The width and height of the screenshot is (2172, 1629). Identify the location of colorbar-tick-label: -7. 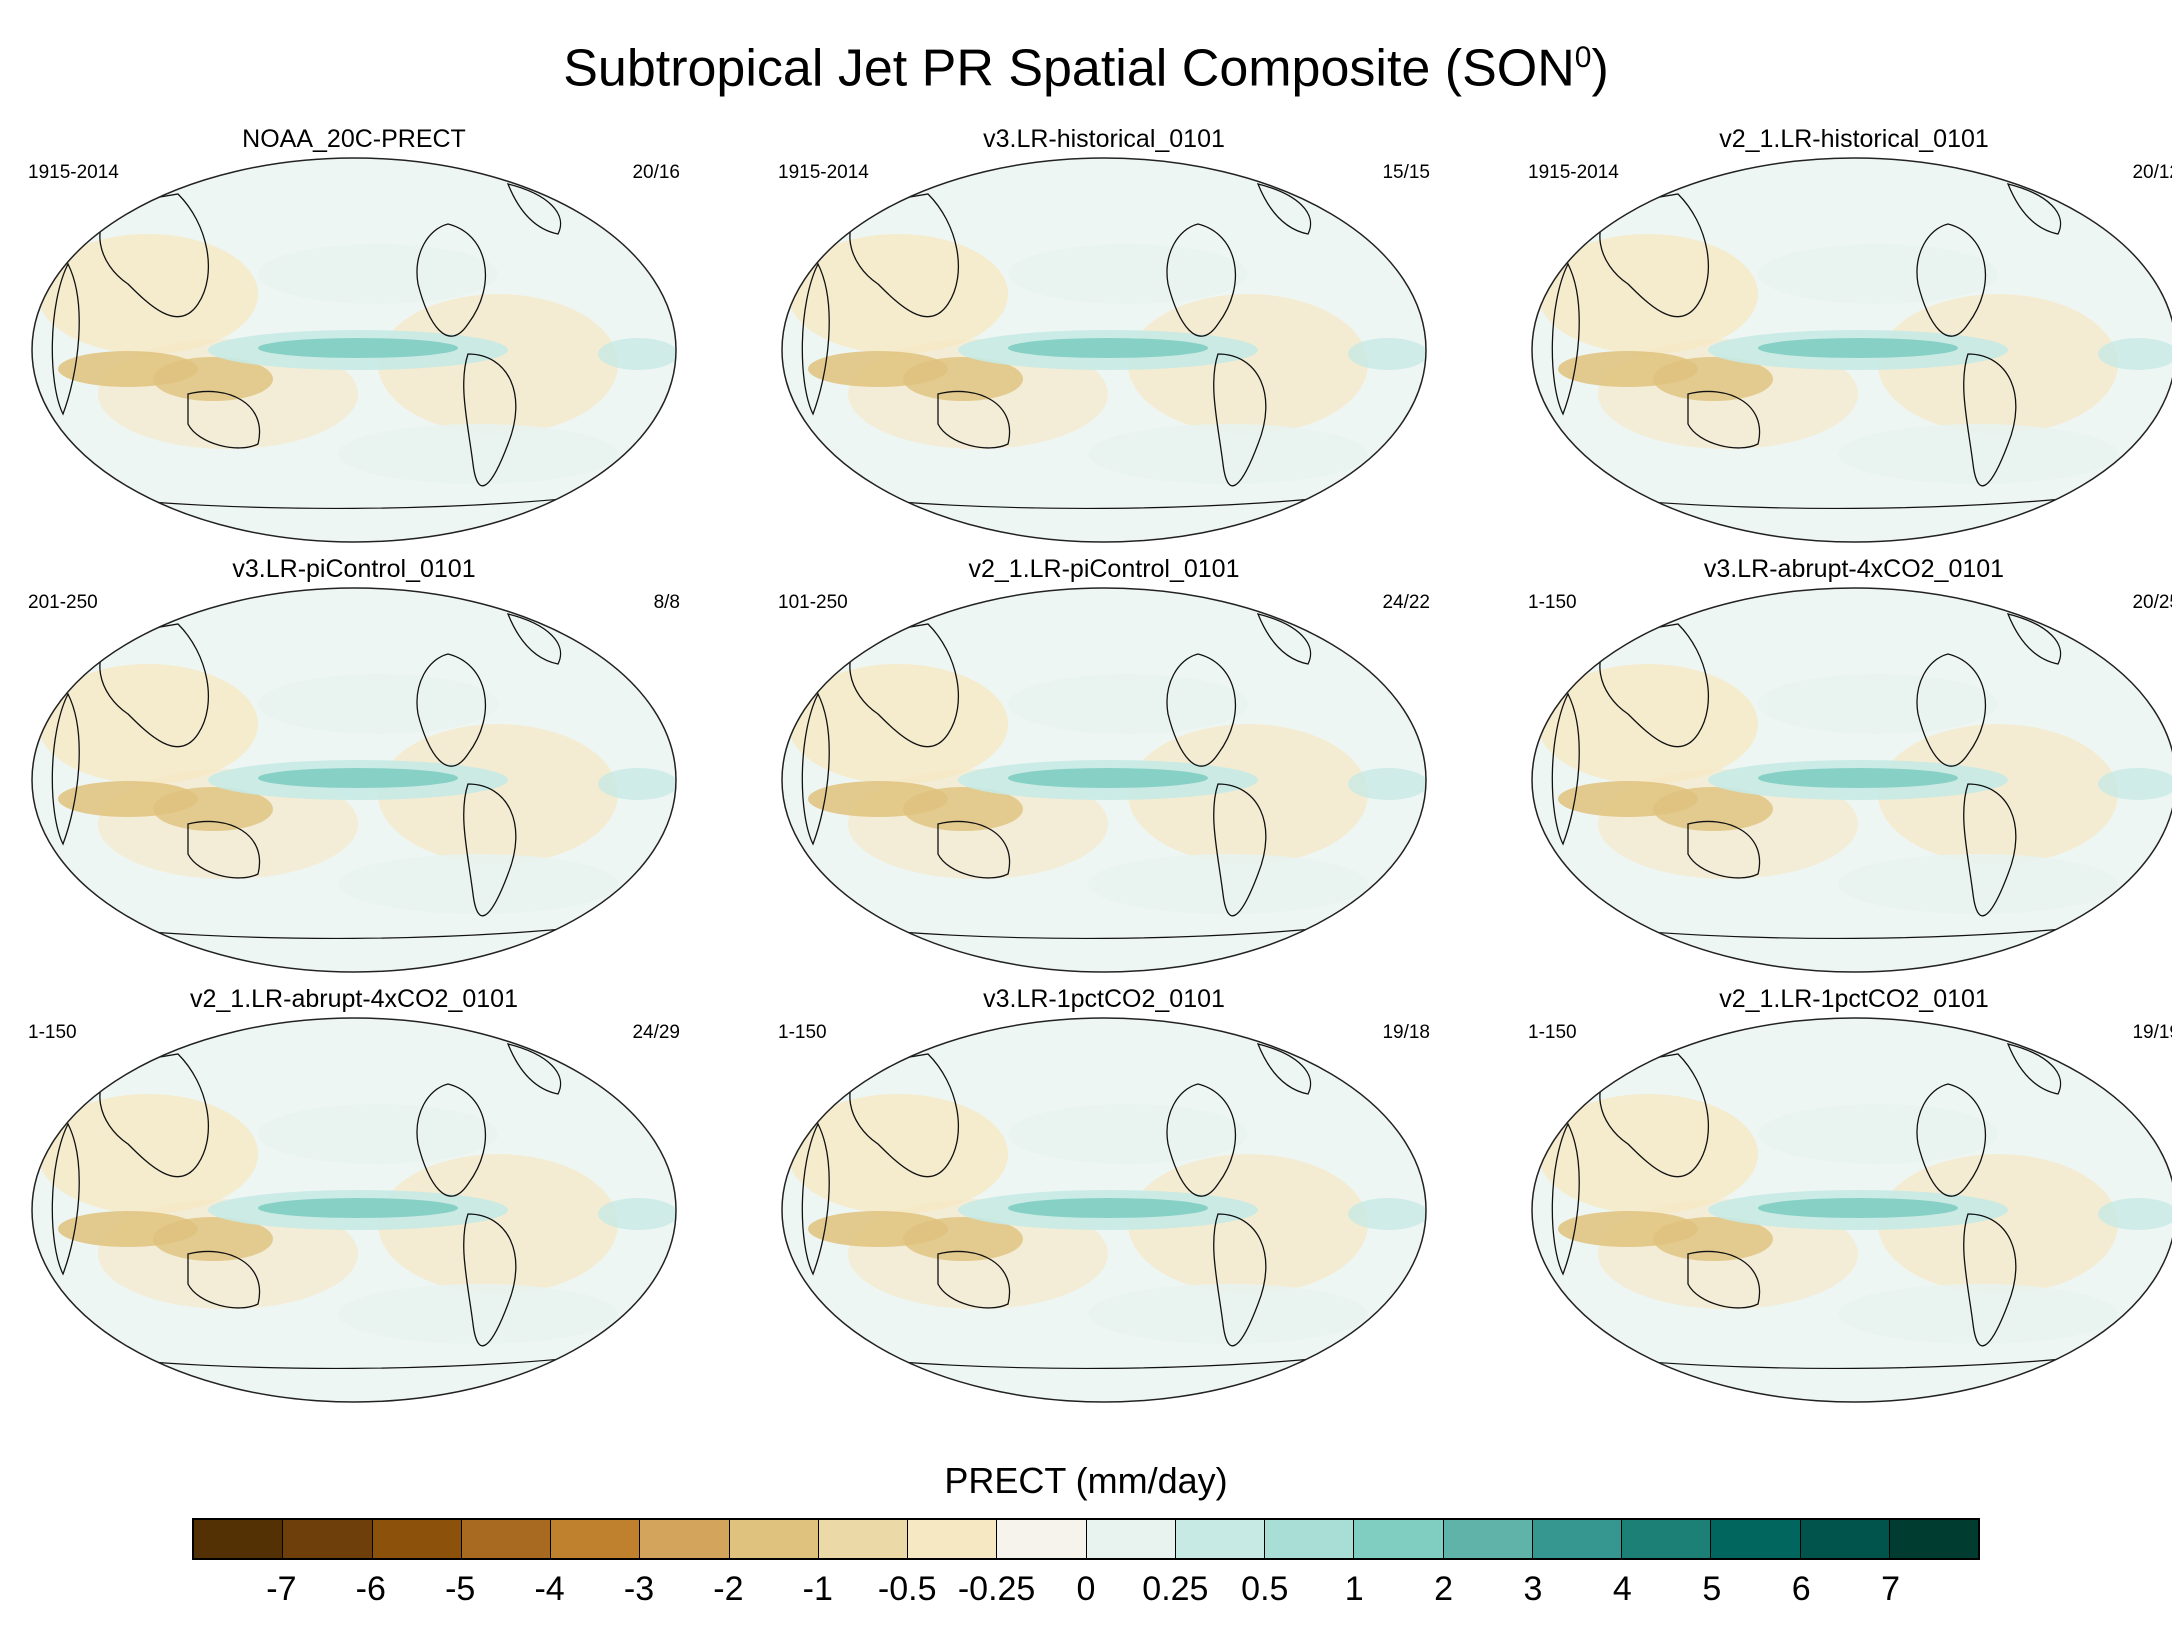
(281, 1589).